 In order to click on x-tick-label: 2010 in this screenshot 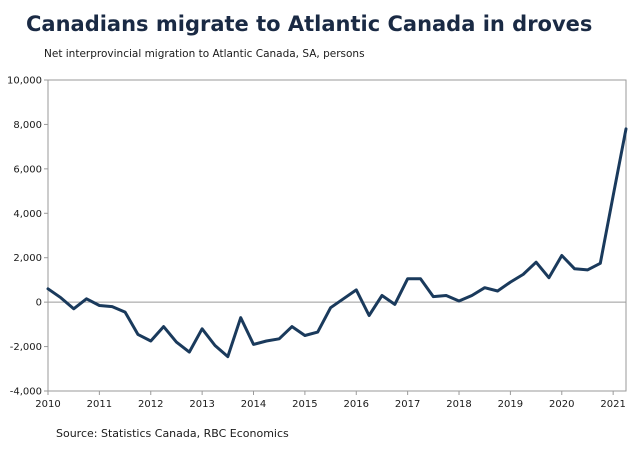, I will do `click(47, 404)`.